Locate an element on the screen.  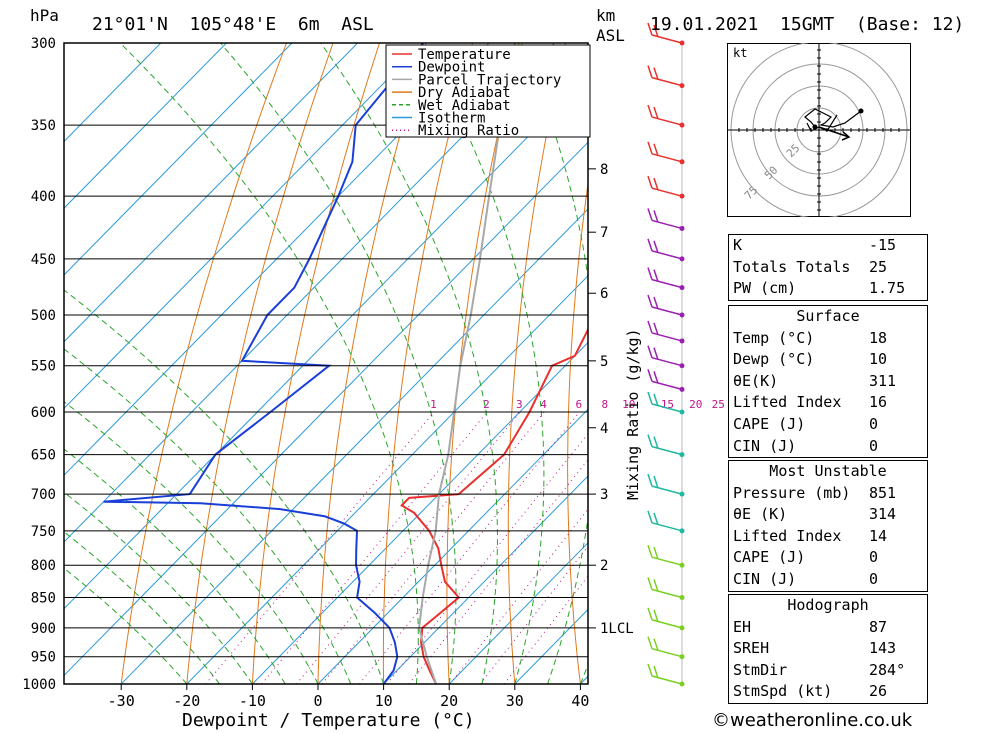
mixing-ratio-tick-label: 2 is located at coordinates (486, 404).